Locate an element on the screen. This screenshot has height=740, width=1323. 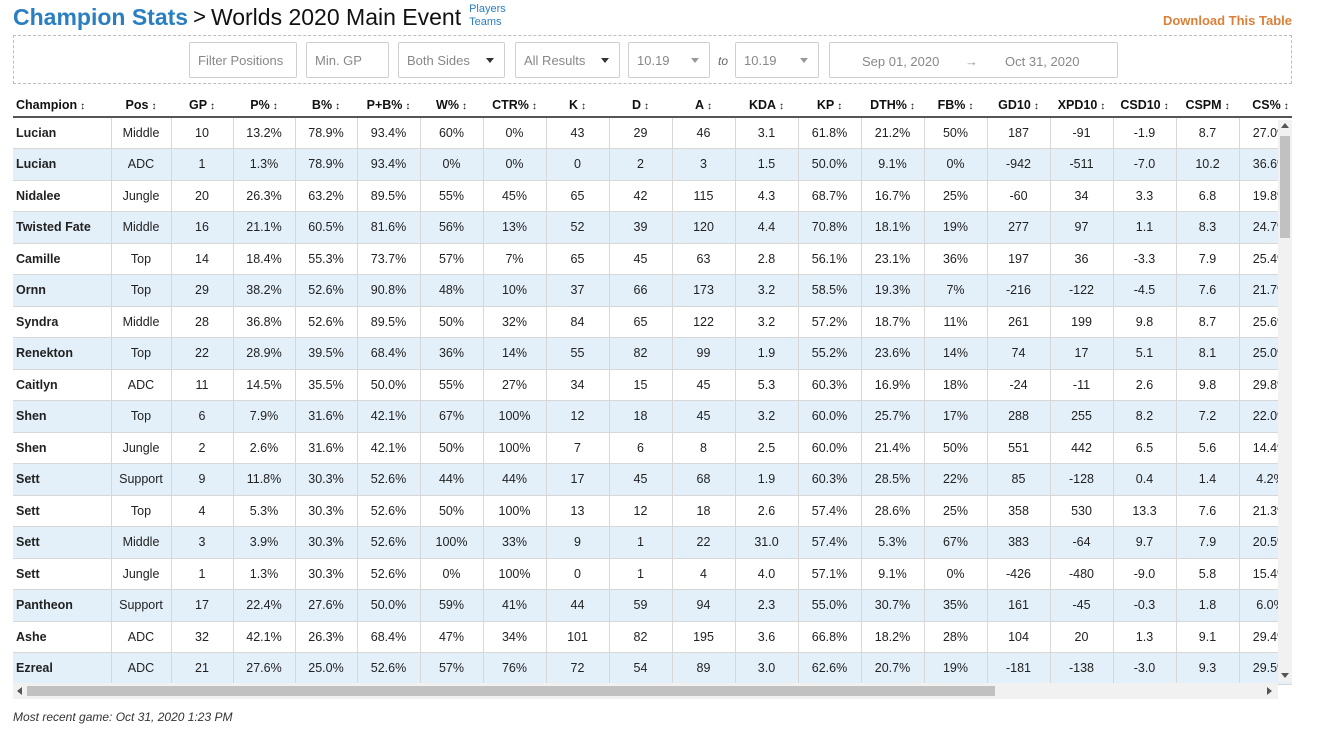
vertical-scrollbar is located at coordinates (1285, 401).